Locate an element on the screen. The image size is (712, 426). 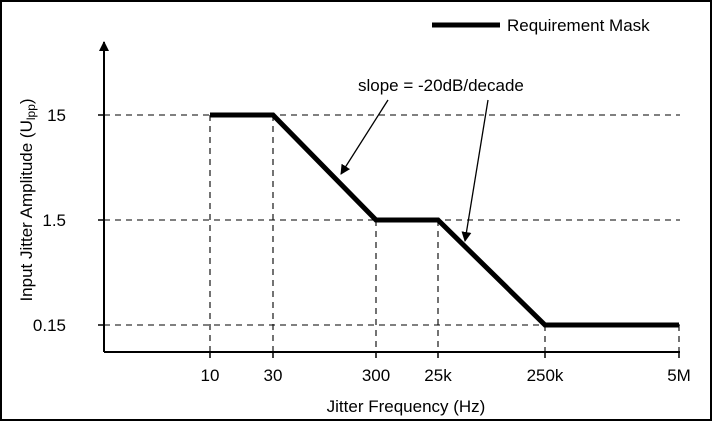
y-axis-title-main: Input Jitter Amplitude (U is located at coordinates (26, 210).